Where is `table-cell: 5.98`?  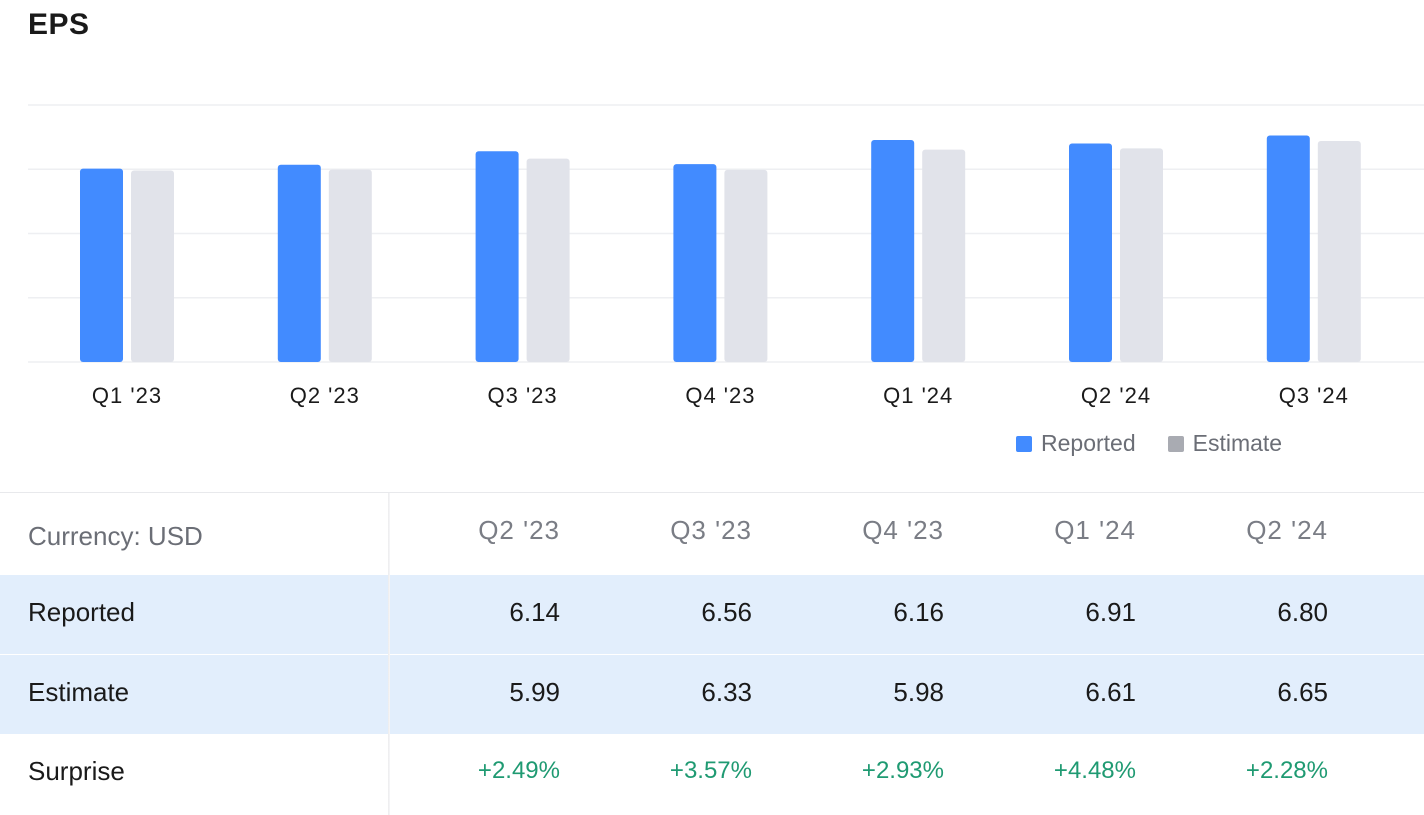 table-cell: 5.98 is located at coordinates (918, 692).